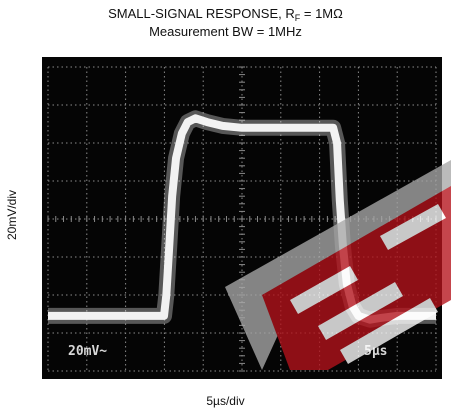  I want to click on chart-title-subscript: F, so click(297, 18).